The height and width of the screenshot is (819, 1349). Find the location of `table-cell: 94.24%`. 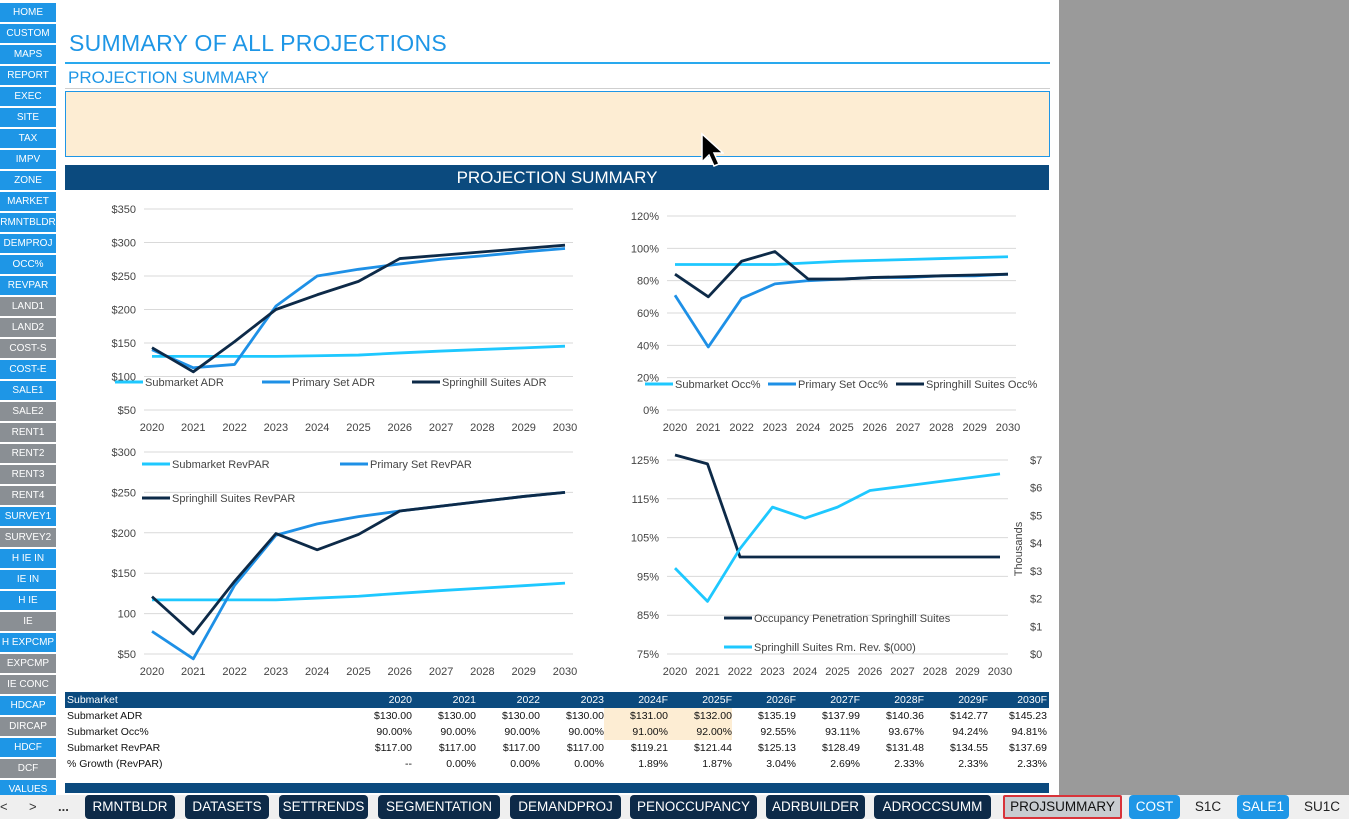

table-cell: 94.24% is located at coordinates (970, 732).